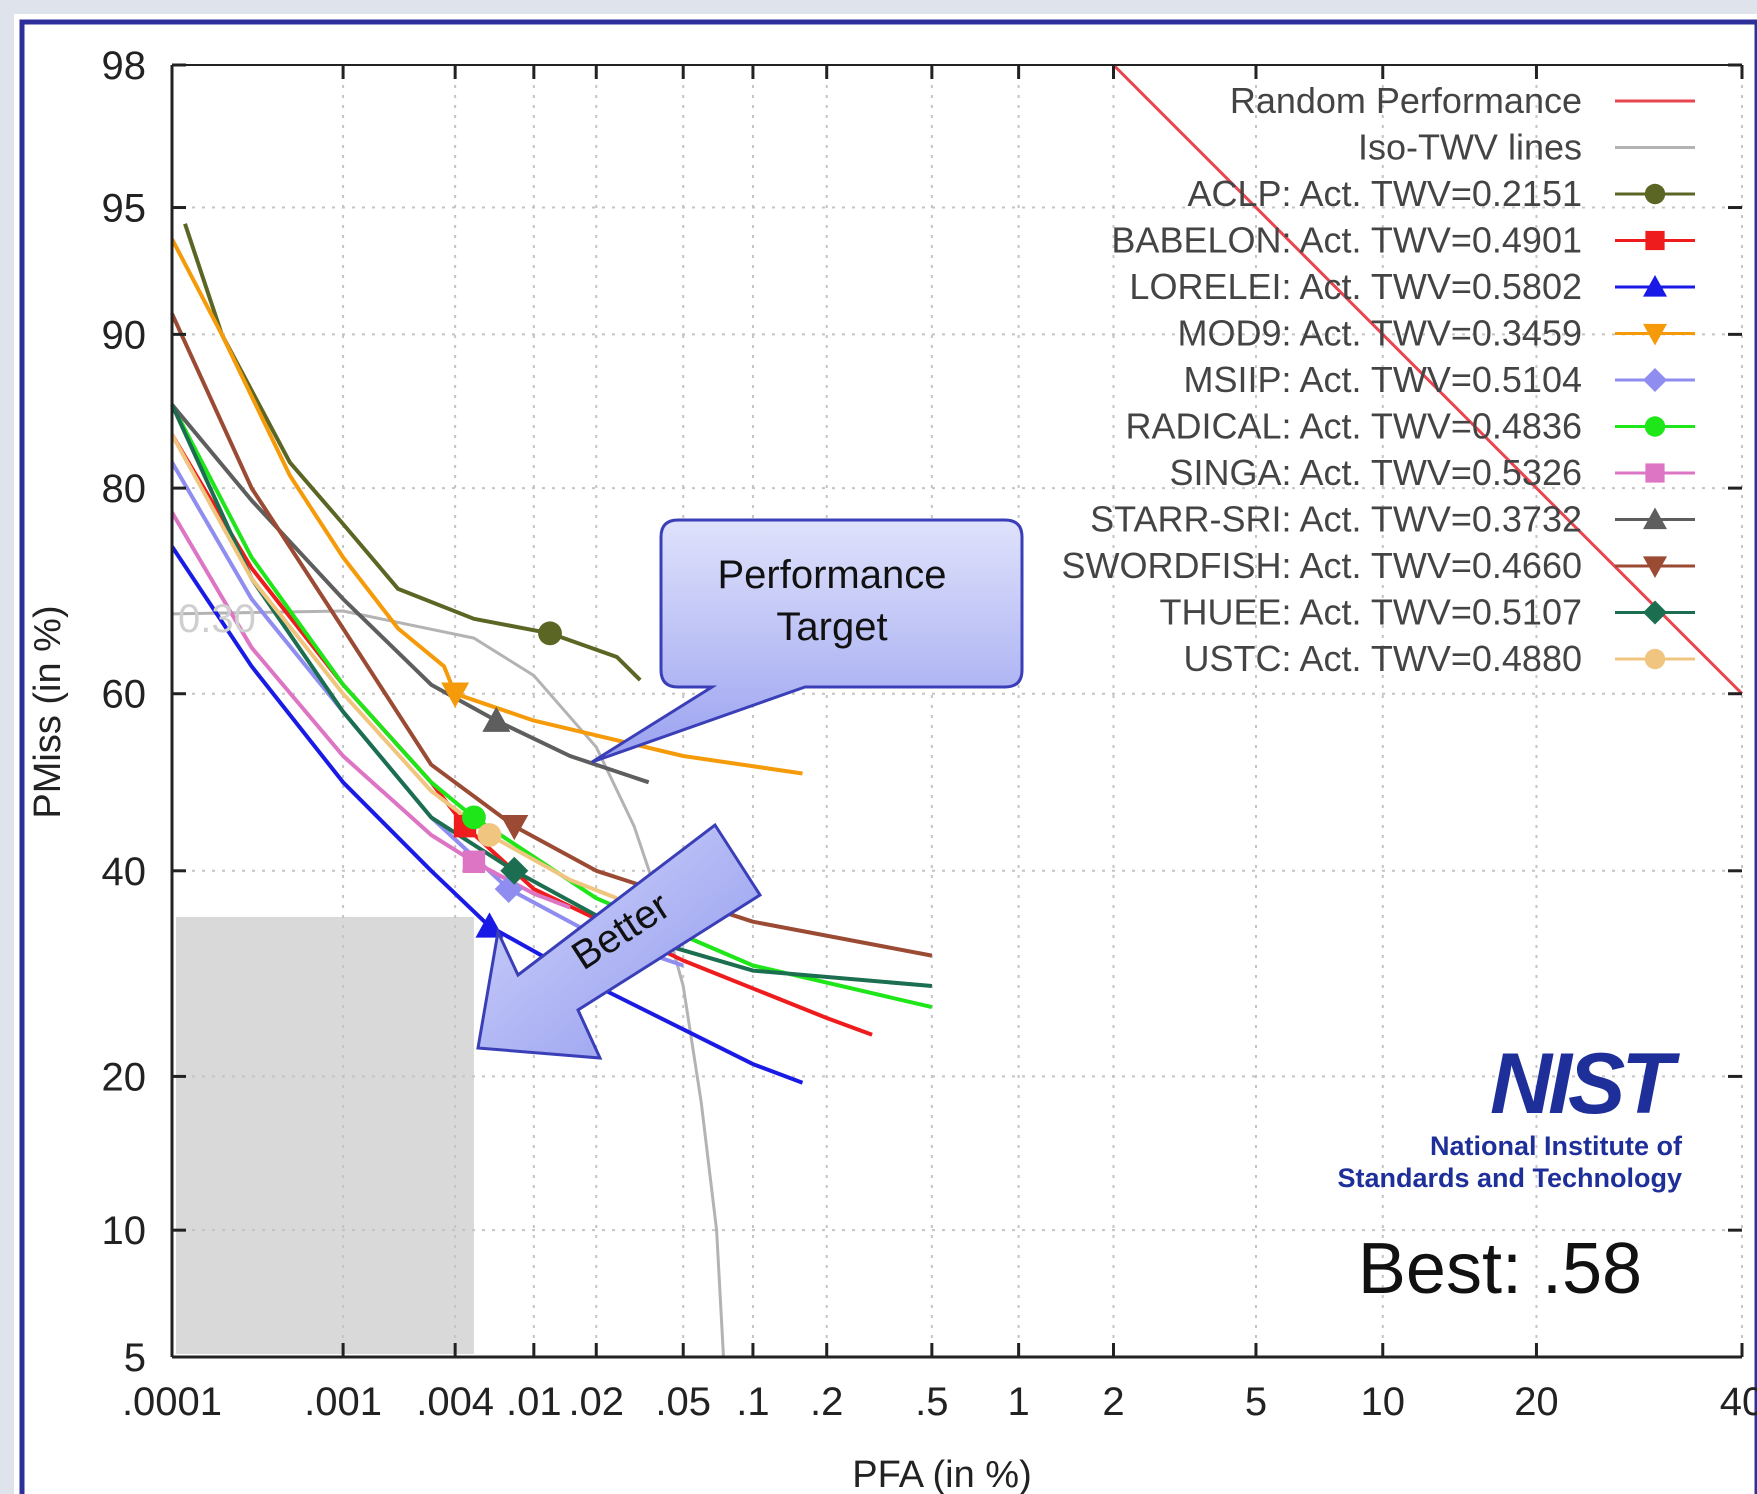 Image resolution: width=1757 pixels, height=1494 pixels. I want to click on y-tick-label: 40, so click(124, 872).